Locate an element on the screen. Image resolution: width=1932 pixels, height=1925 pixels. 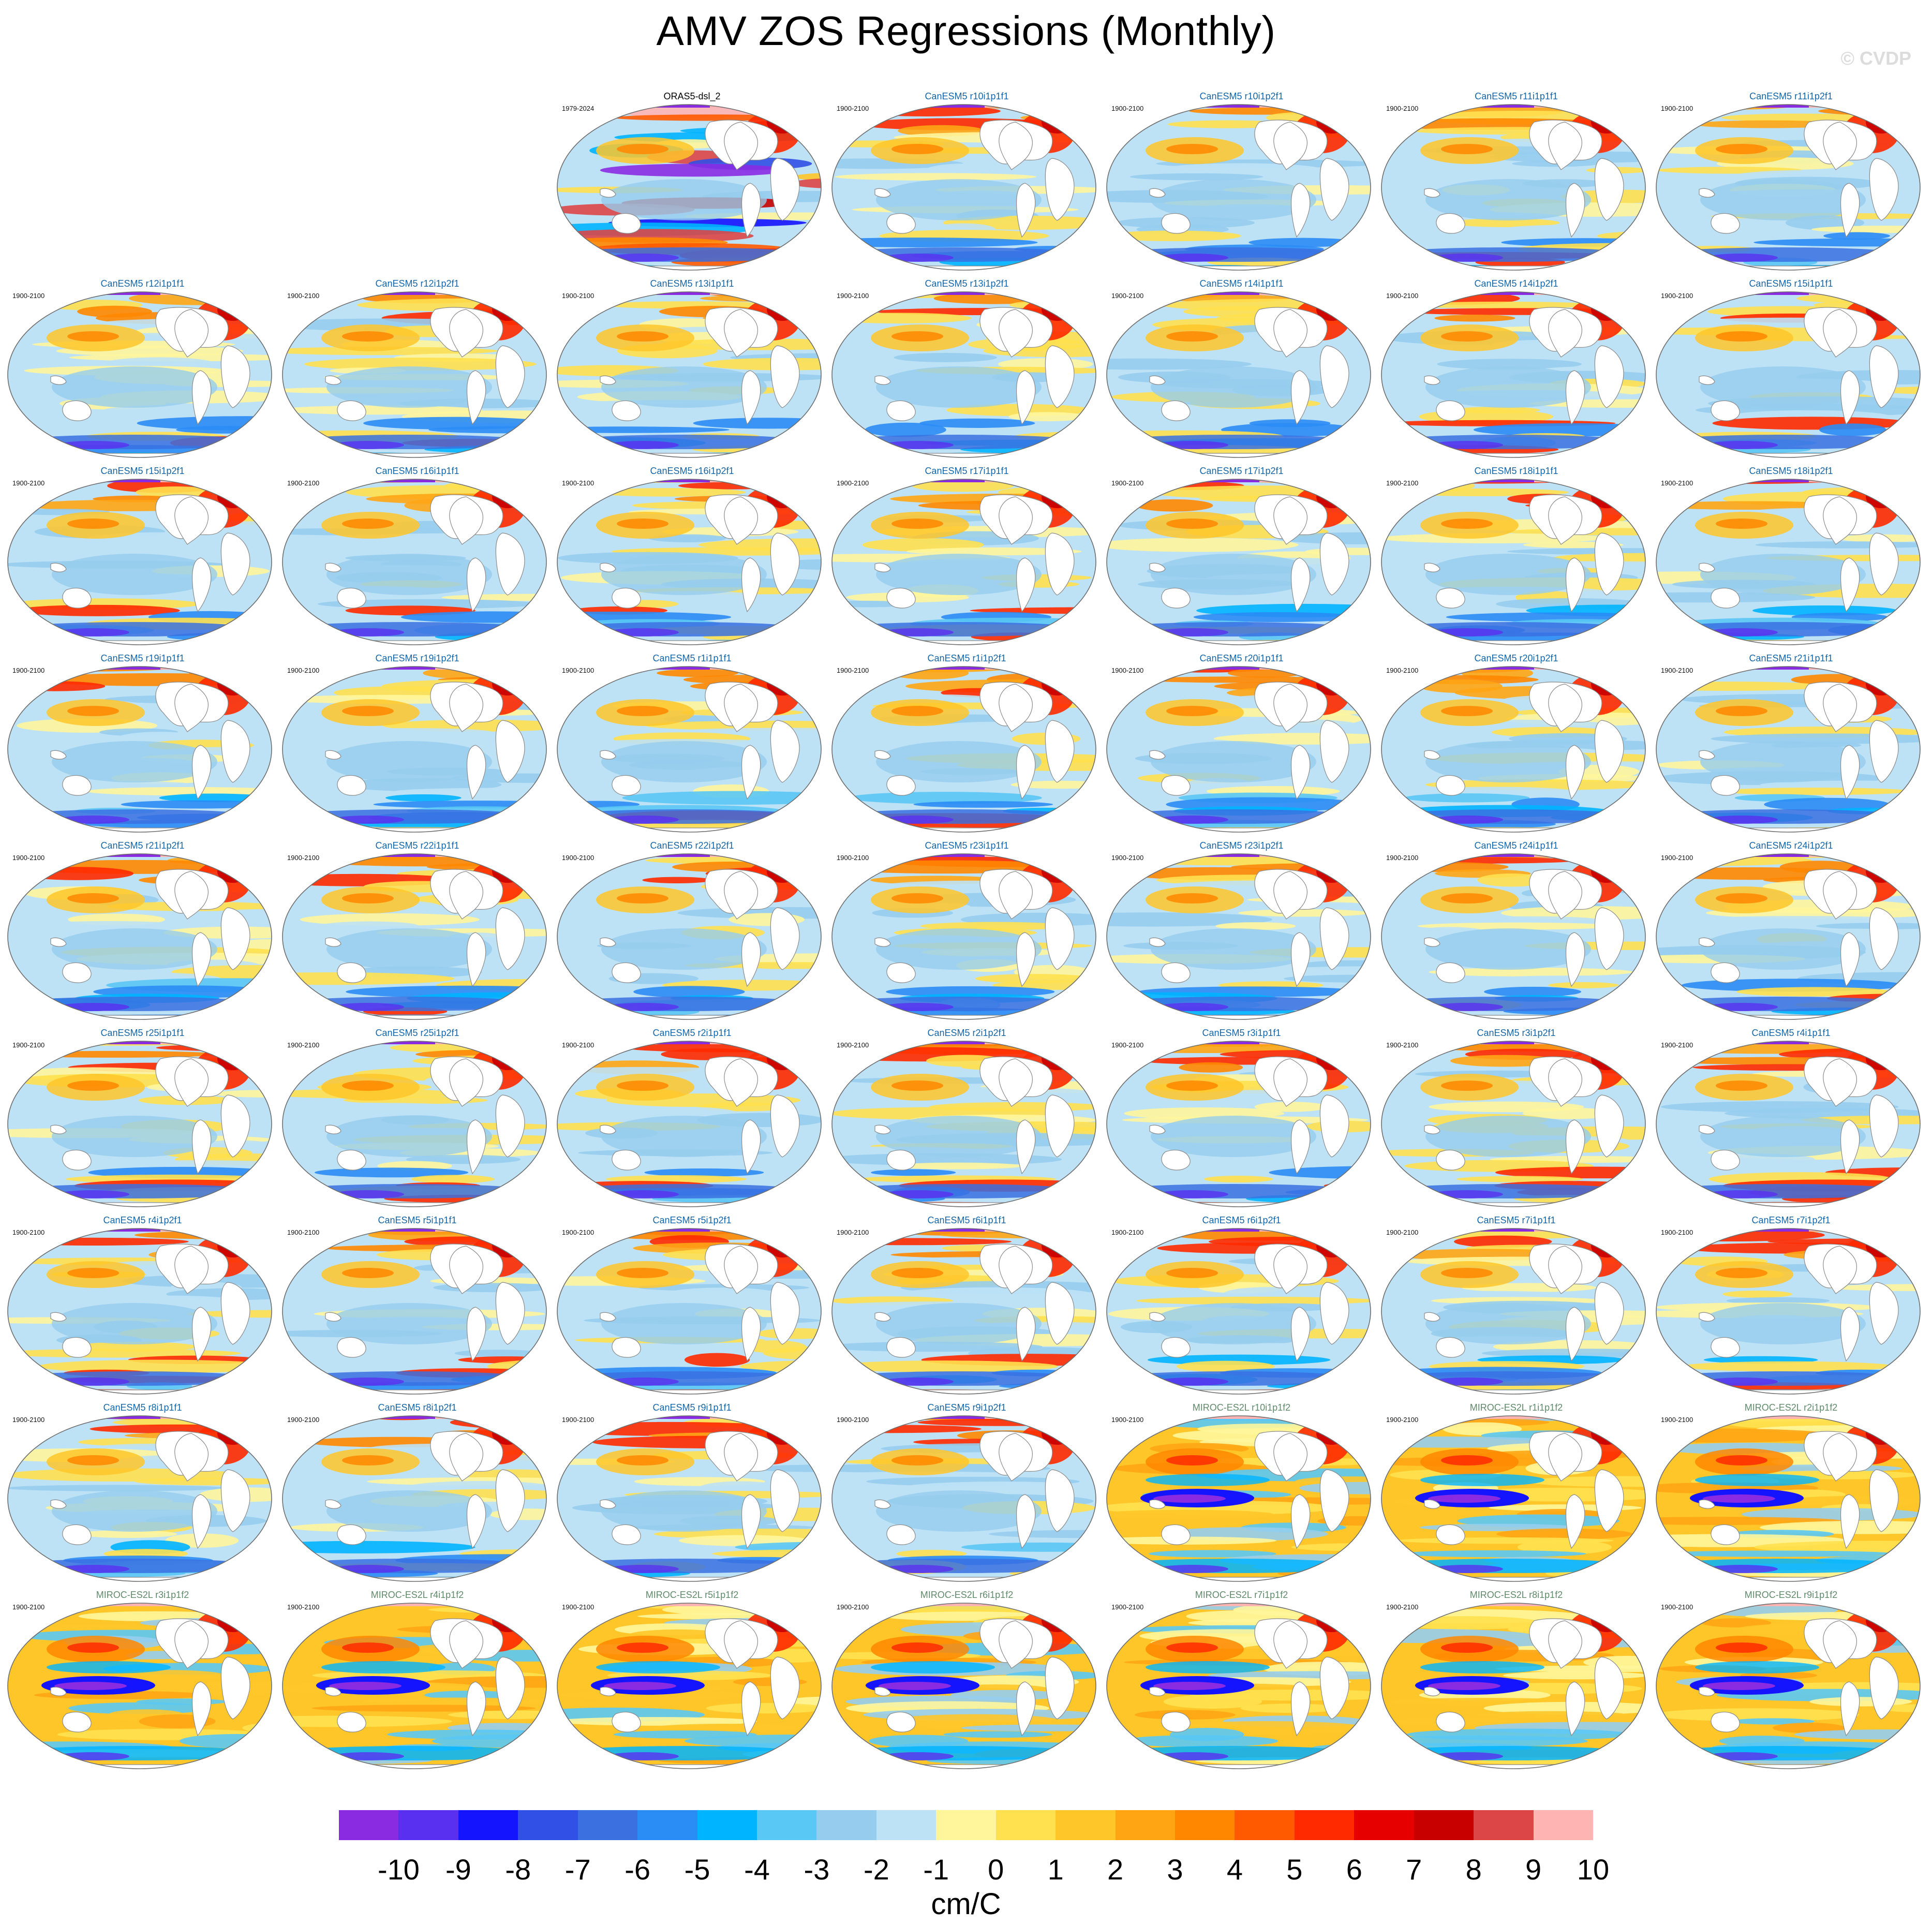
panel-run-label: CanESM5 r17i1p1f1 is located at coordinates (967, 471).